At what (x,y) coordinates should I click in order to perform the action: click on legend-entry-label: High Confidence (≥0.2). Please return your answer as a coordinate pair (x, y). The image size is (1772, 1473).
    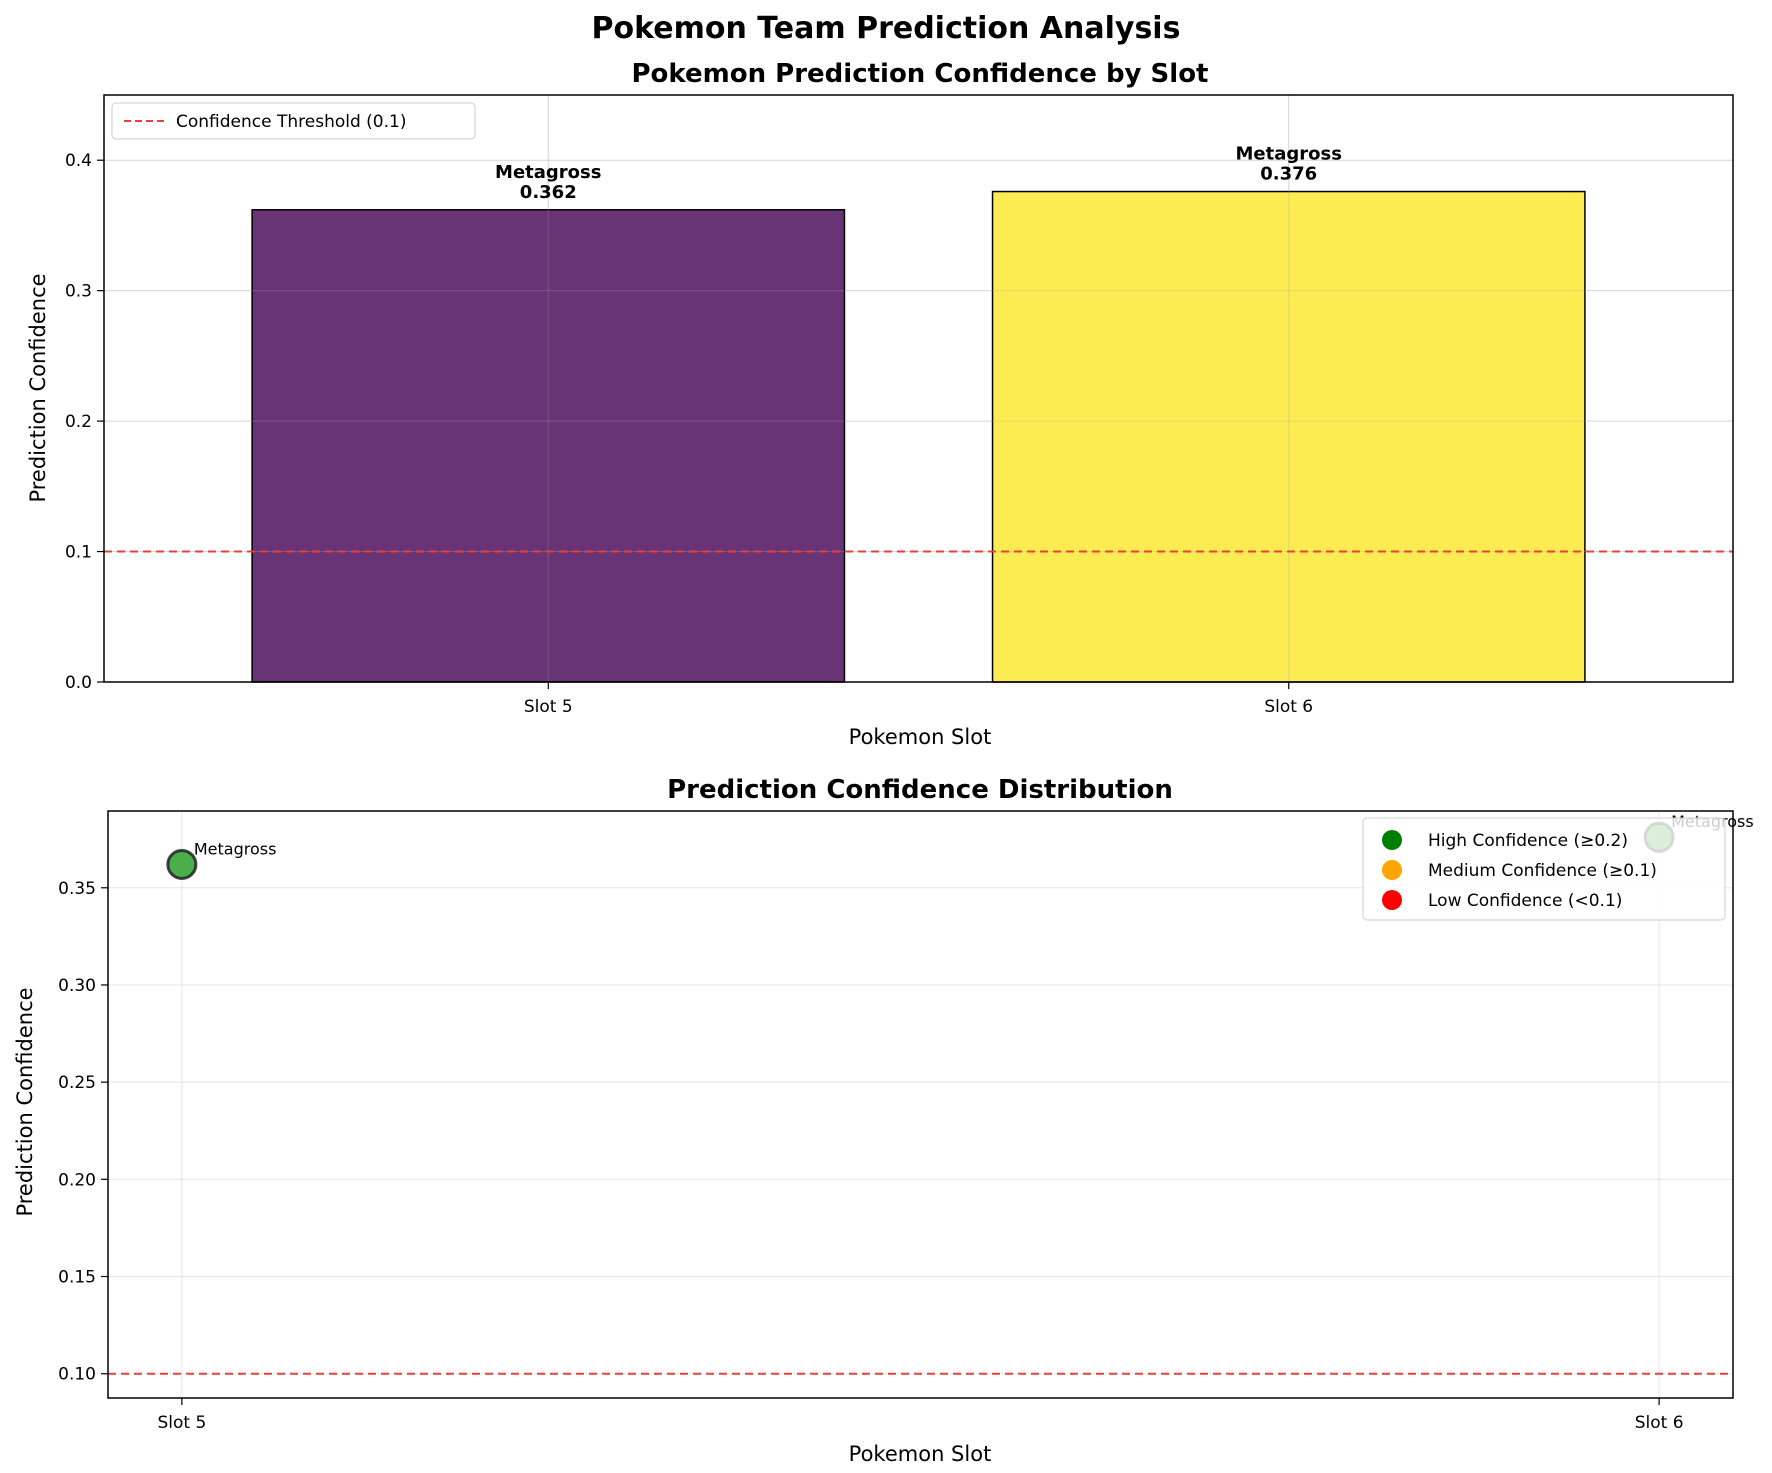
    Looking at the image, I should click on (1528, 841).